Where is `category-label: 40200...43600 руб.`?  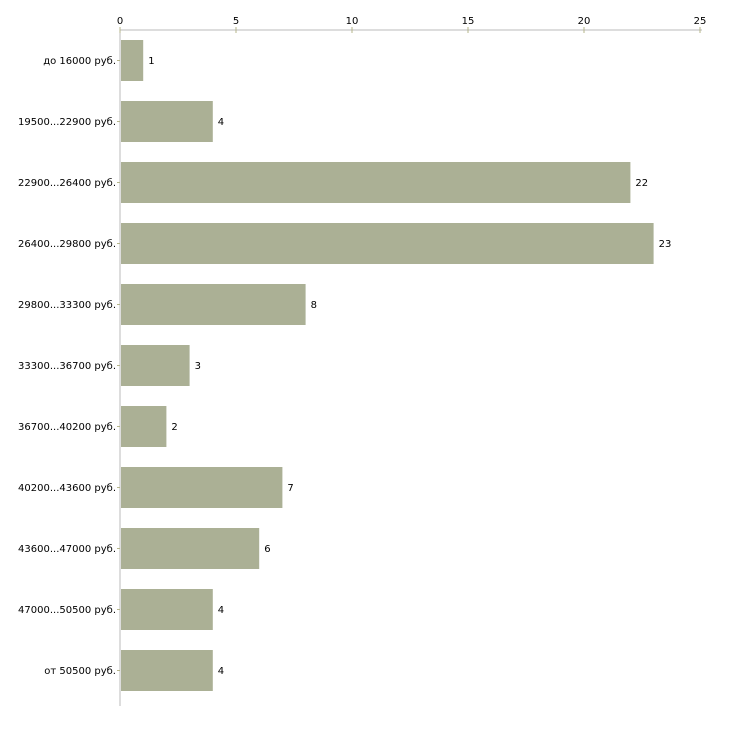
category-label: 40200...43600 руб. is located at coordinates (67, 488).